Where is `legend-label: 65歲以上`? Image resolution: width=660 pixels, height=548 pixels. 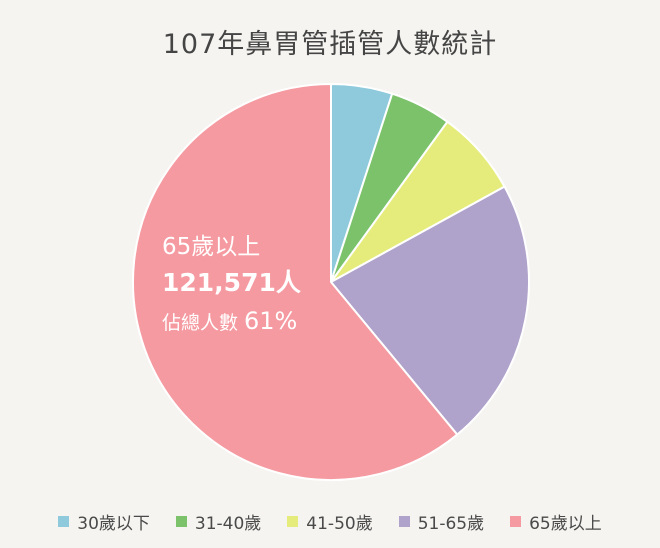 legend-label: 65歲以上 is located at coordinates (565, 524).